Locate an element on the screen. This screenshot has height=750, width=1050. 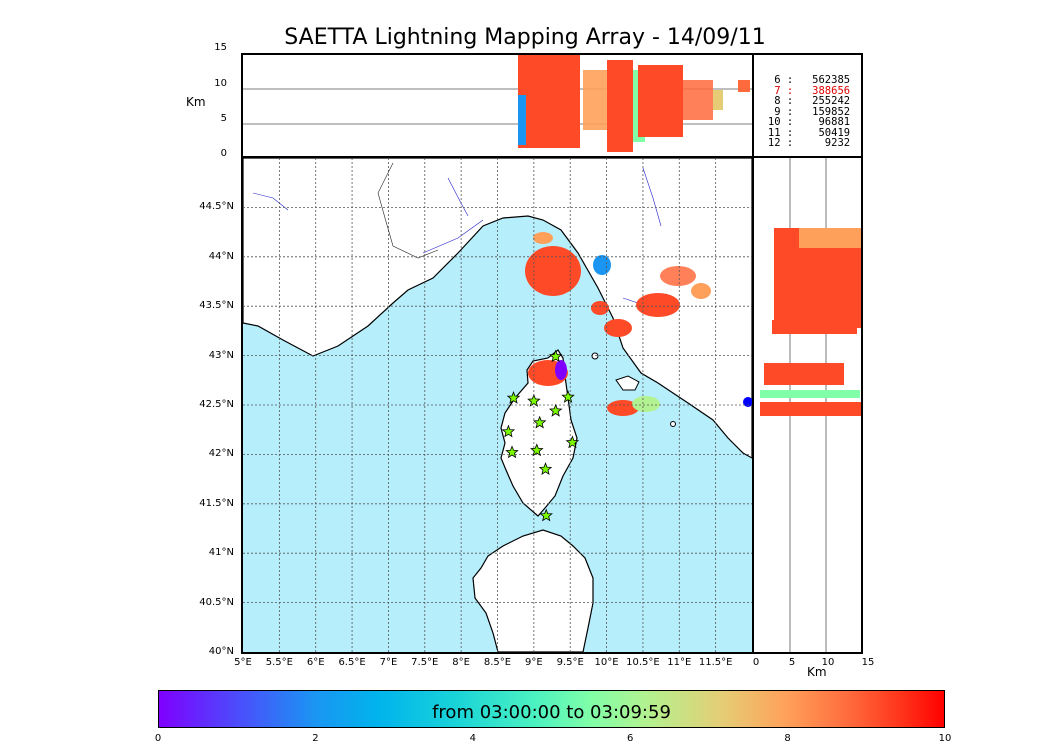
altitude-latitude-plot is located at coordinates (810, 405).